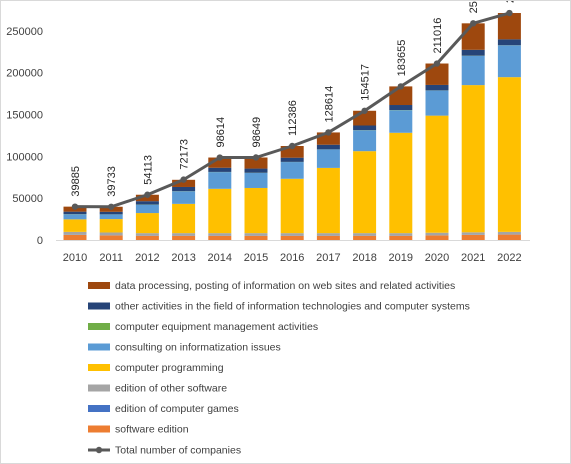 Image resolution: width=571 pixels, height=464 pixels. I want to click on total-data-label: 211016, so click(438, 36).